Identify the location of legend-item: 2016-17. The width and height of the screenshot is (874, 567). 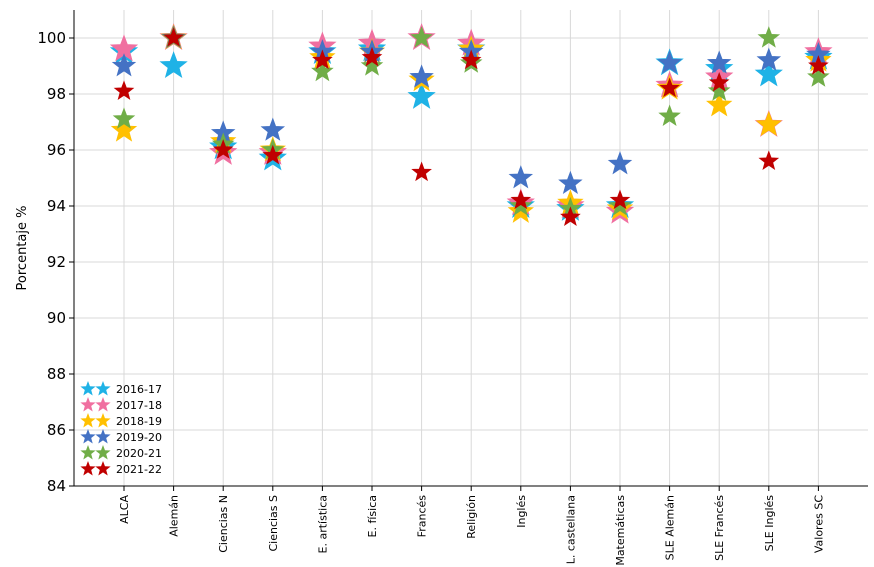
(121, 388).